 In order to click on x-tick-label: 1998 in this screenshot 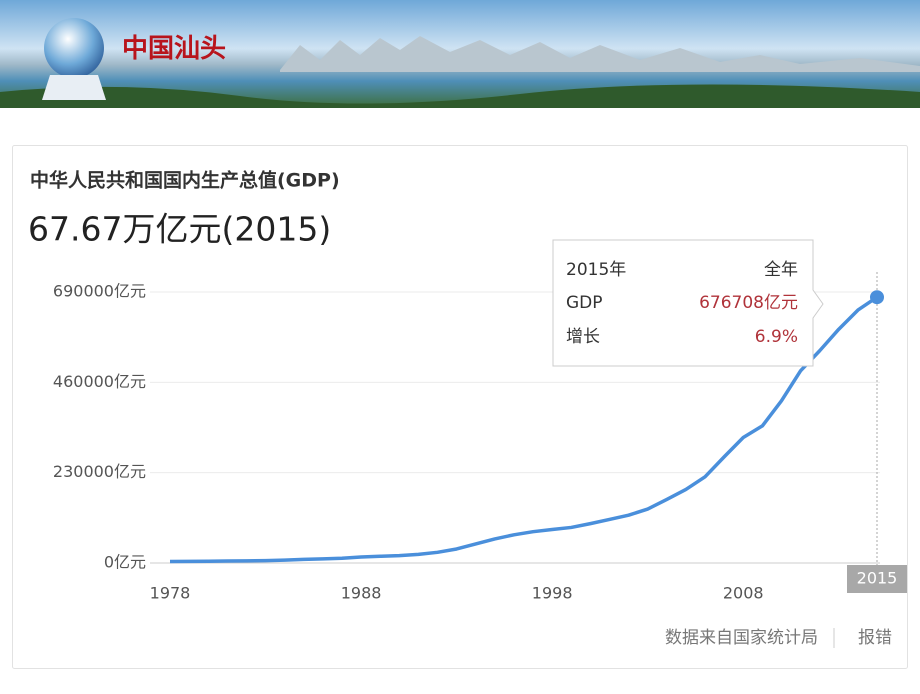, I will do `click(552, 593)`.